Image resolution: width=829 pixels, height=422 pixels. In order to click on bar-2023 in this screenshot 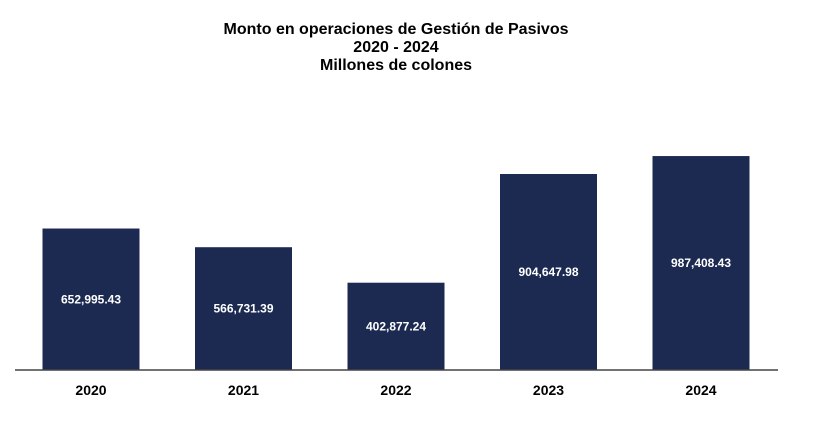, I will do `click(548, 271)`.